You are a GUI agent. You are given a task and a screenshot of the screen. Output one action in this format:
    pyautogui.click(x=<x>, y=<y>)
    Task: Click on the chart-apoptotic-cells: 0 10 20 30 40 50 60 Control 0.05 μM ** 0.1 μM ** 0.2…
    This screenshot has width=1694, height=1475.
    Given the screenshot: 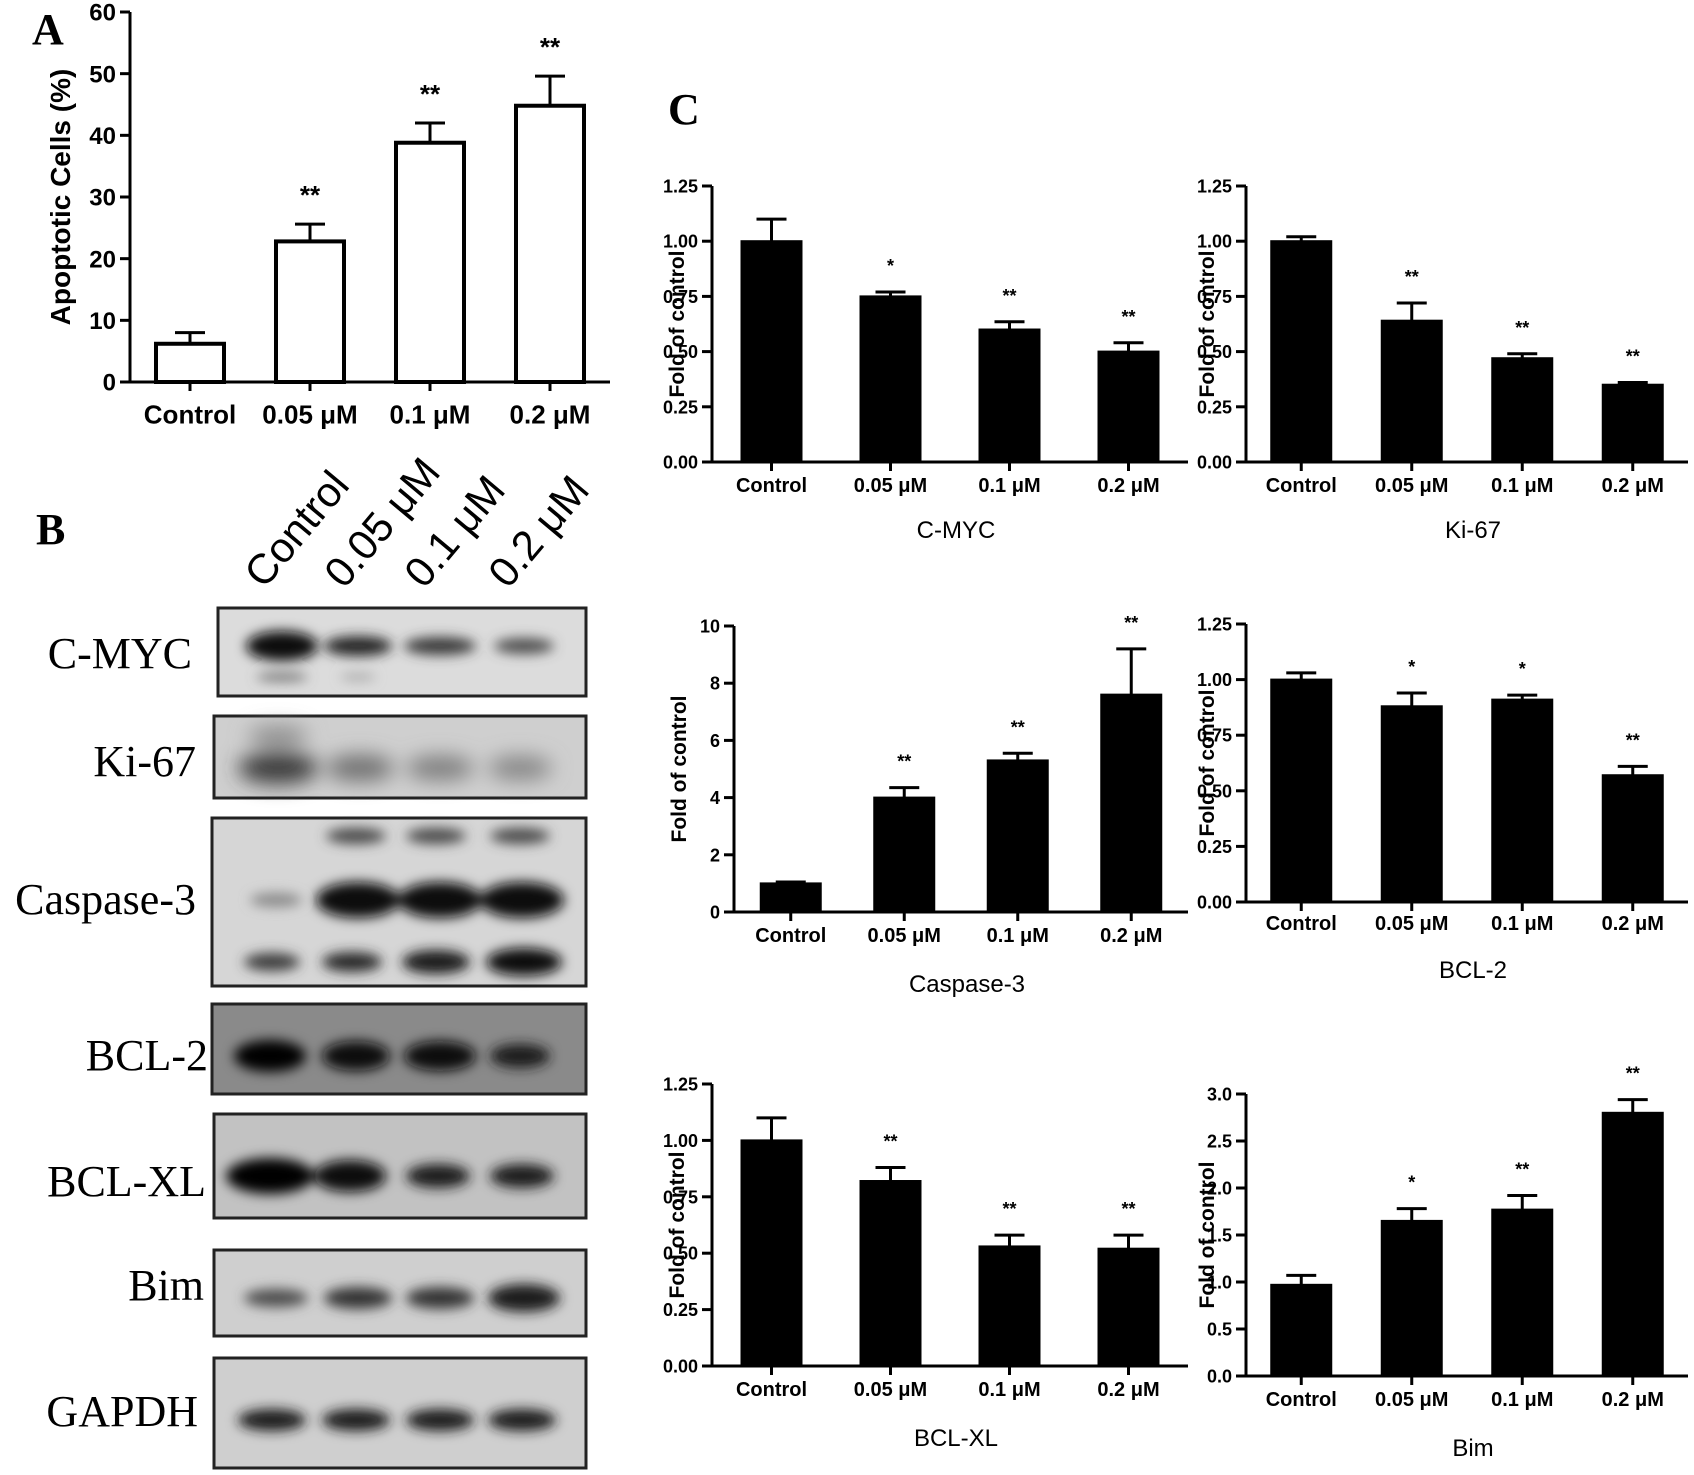 What is the action you would take?
    pyautogui.click(x=327, y=214)
    